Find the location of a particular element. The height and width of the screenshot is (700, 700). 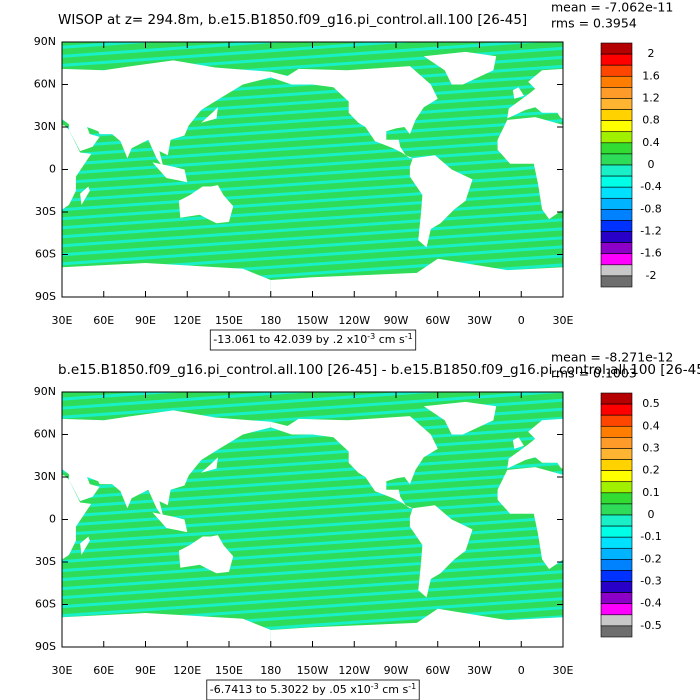

colorbar-label: 0.5 is located at coordinates (651, 403).